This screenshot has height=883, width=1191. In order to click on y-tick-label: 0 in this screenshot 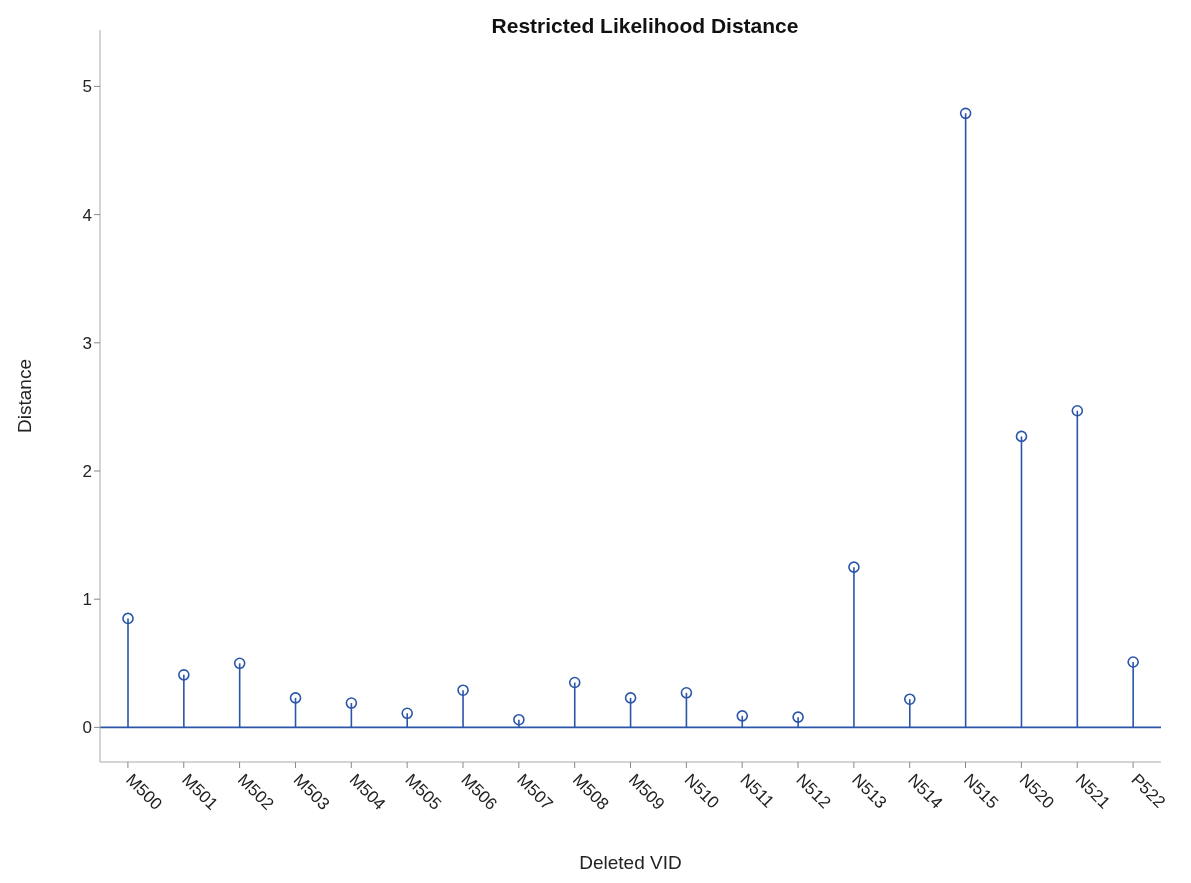, I will do `click(87, 728)`.